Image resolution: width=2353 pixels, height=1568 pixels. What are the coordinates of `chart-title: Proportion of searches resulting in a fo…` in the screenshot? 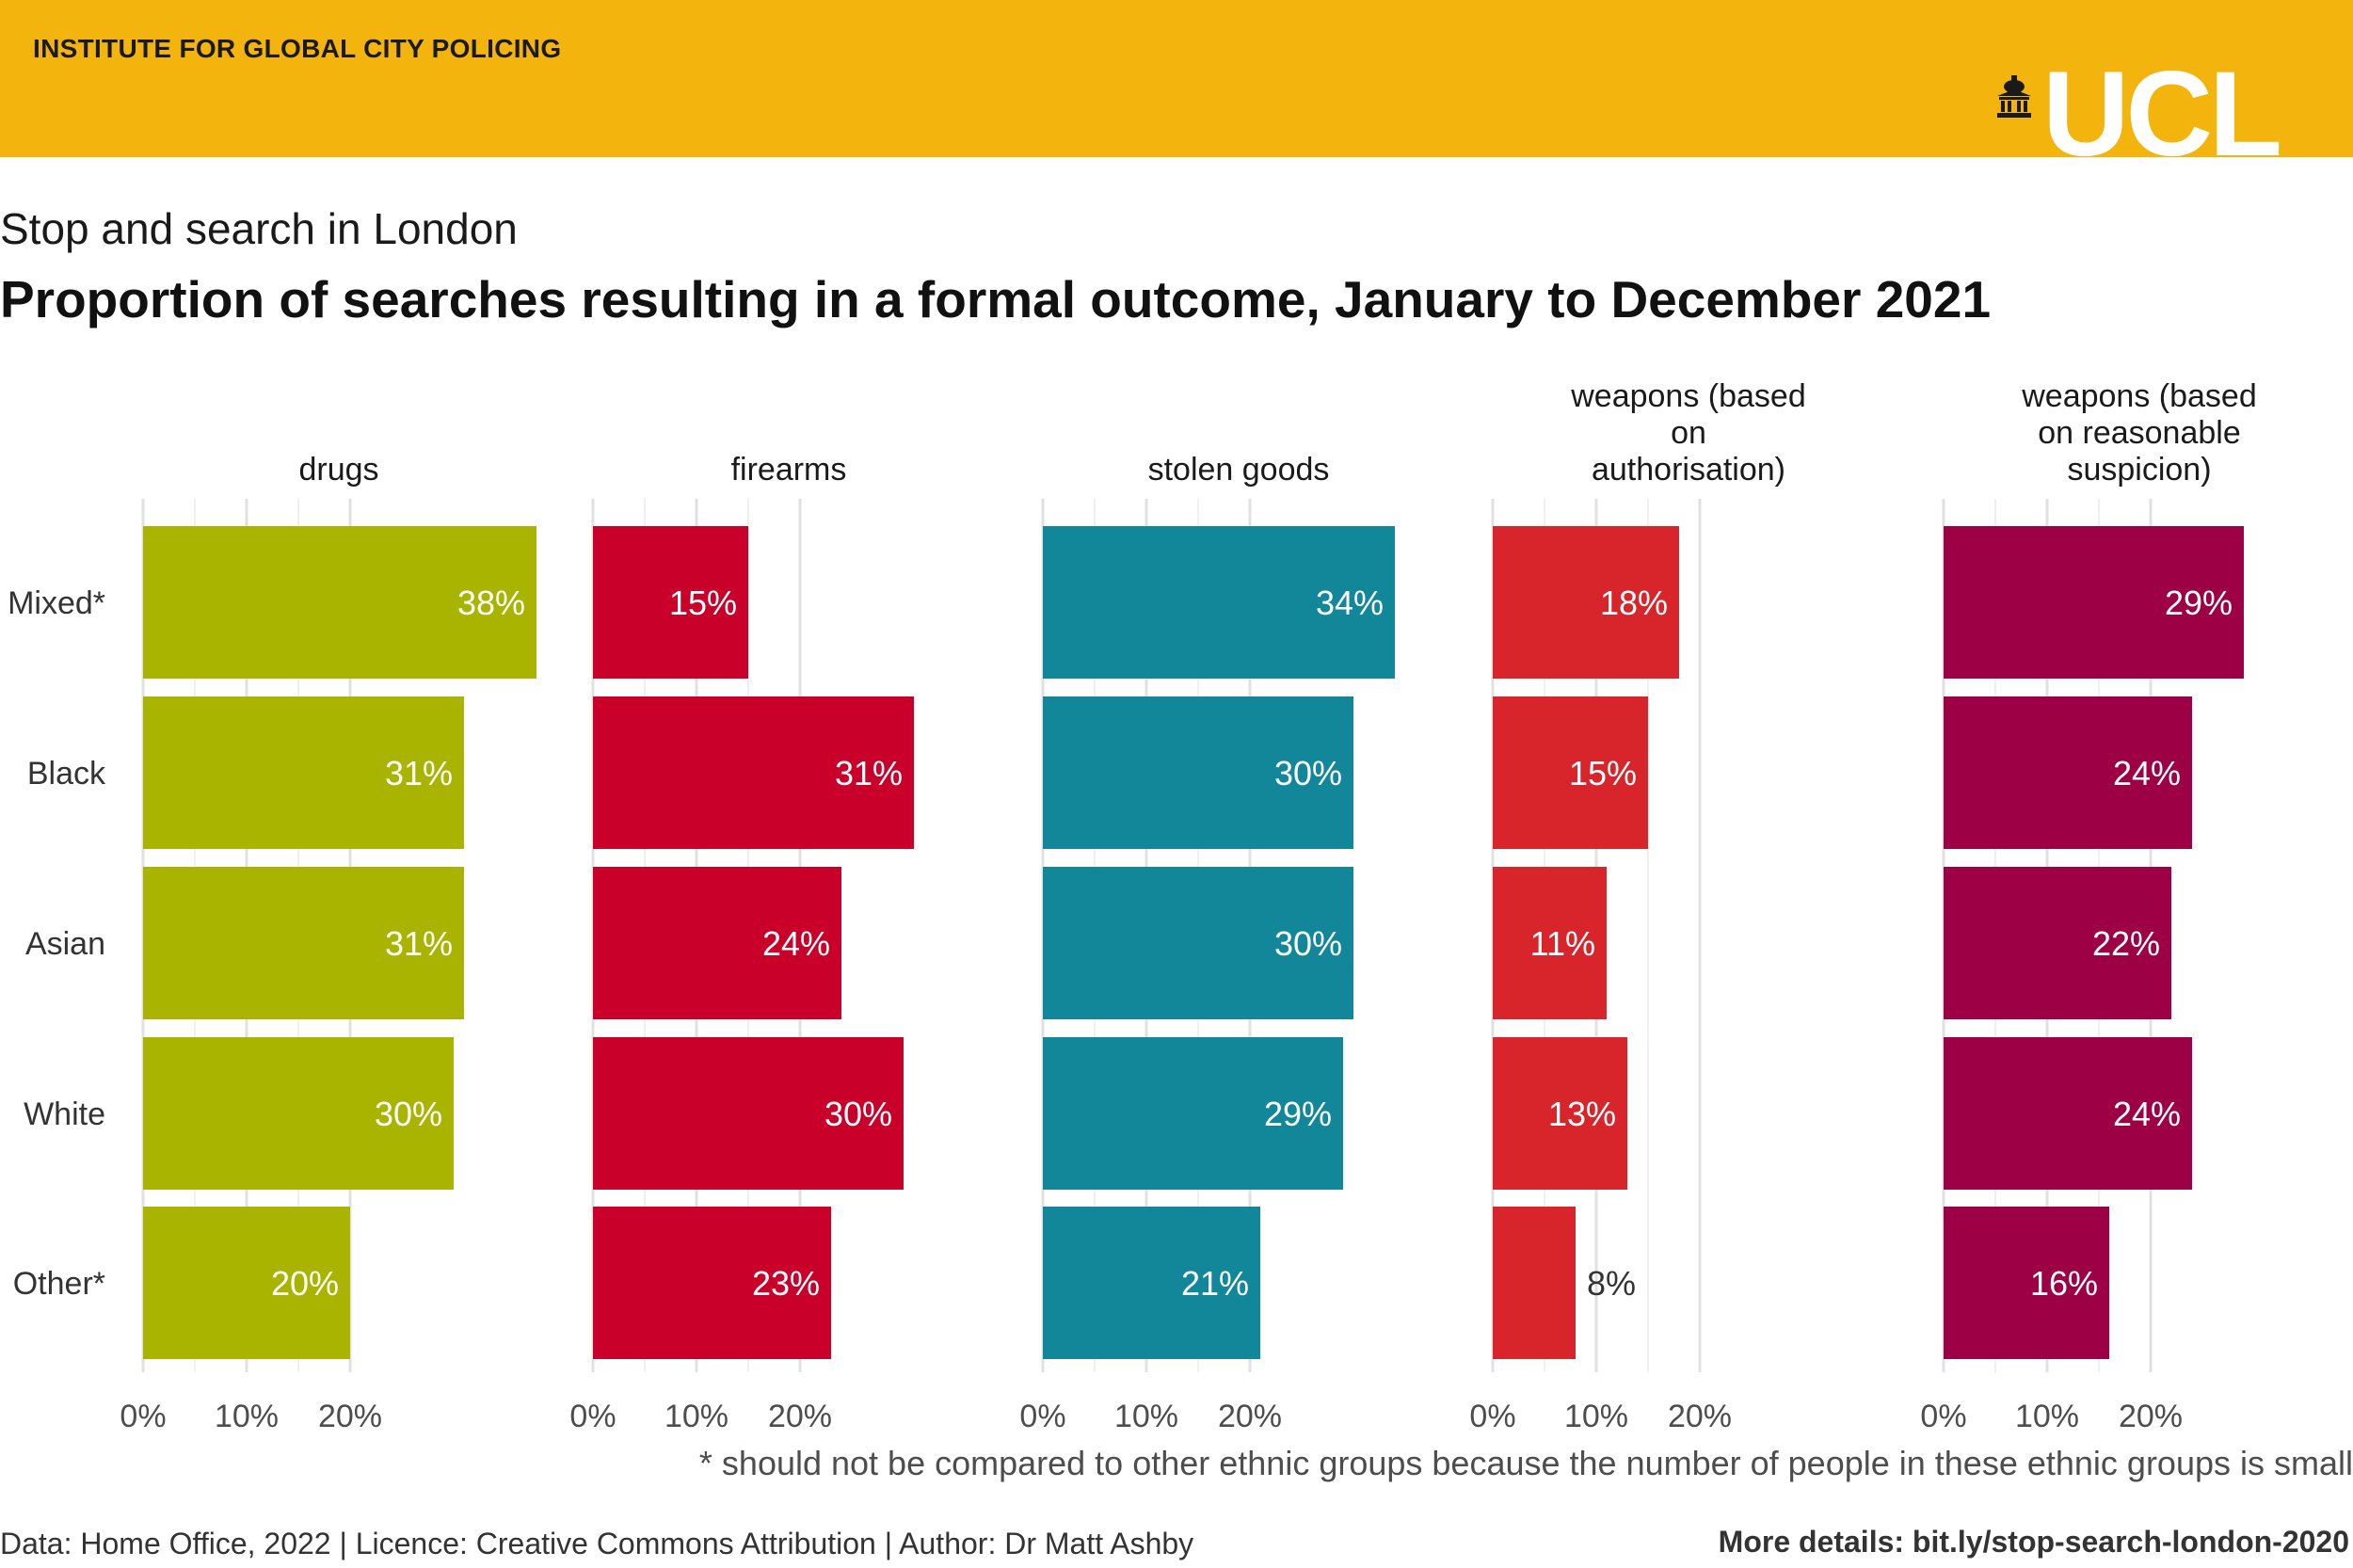 It's located at (996, 299).